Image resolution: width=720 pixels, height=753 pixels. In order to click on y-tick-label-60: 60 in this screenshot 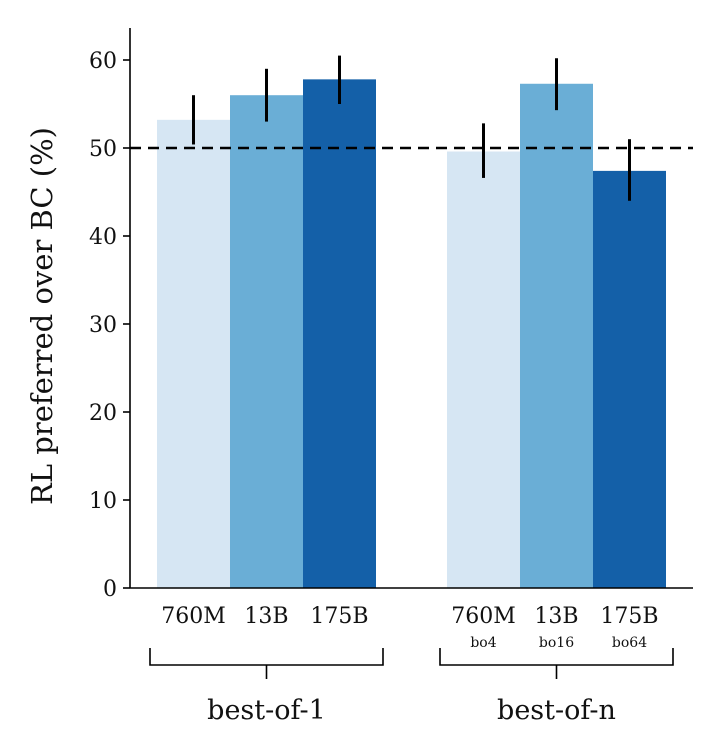, I will do `click(103, 61)`.